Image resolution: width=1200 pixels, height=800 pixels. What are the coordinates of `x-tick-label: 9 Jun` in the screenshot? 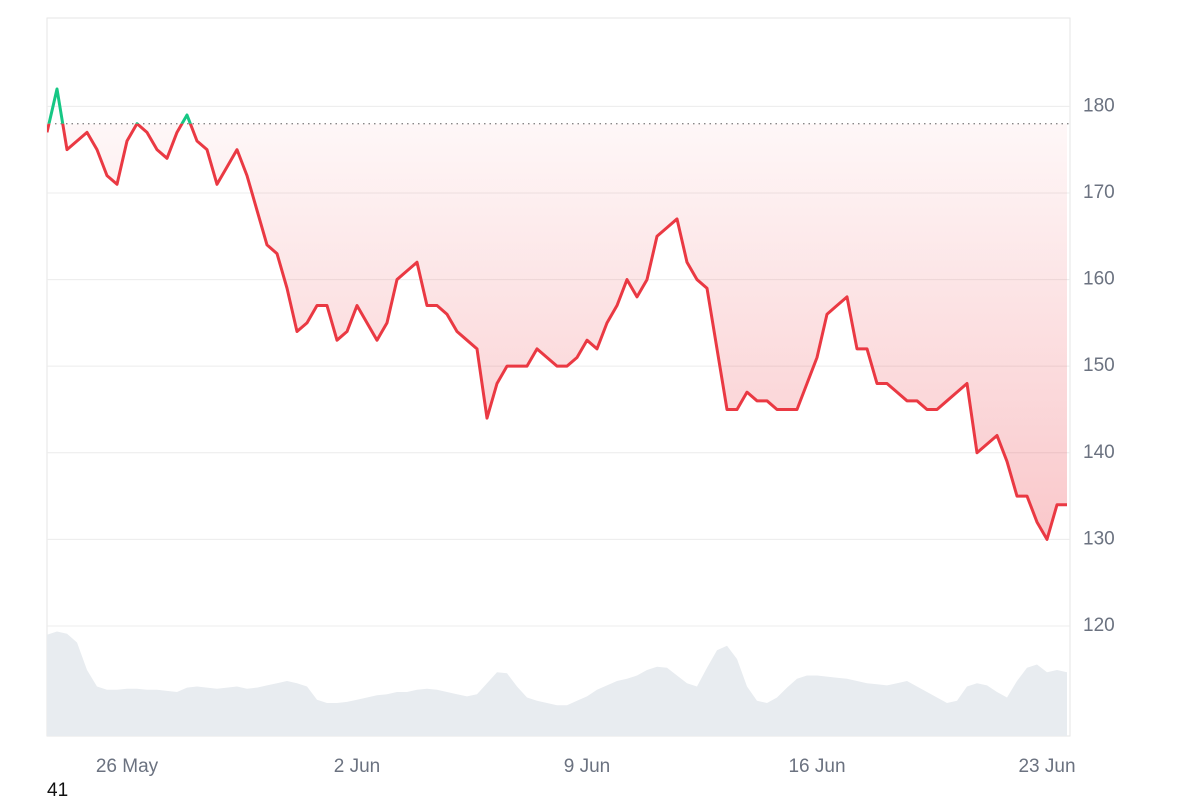 It's located at (587, 766).